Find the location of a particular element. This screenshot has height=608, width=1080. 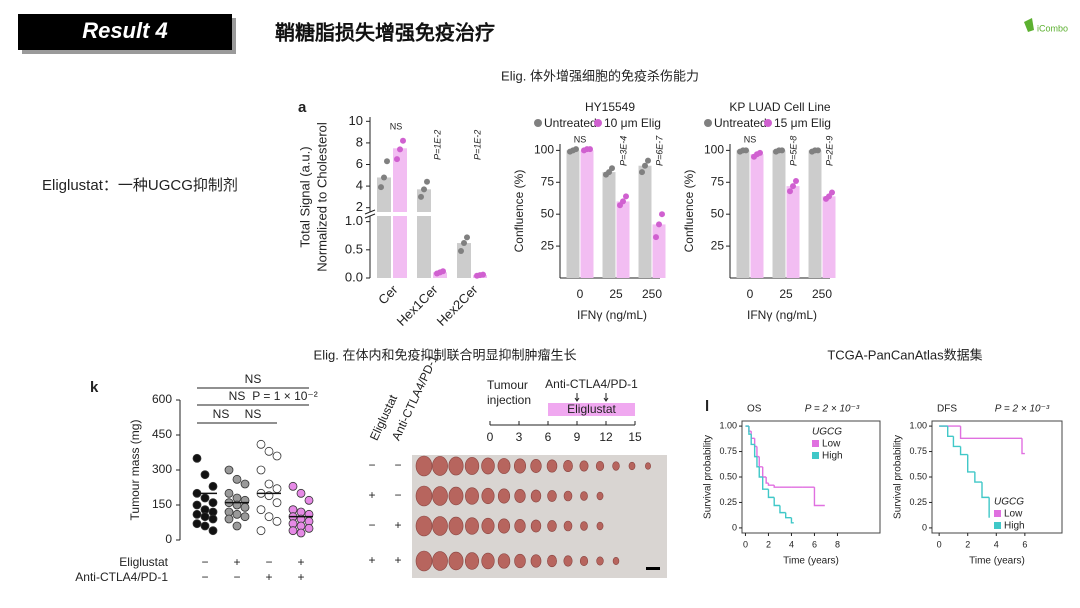

x-tick-label: 250 is located at coordinates (822, 294).